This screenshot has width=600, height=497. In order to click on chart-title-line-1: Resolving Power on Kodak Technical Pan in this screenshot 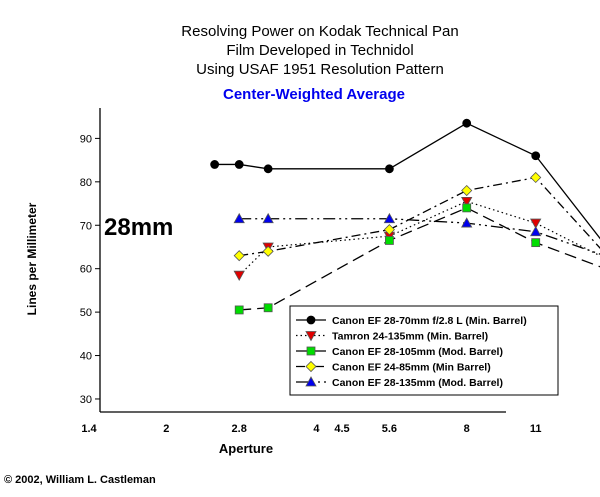, I will do `click(320, 31)`.